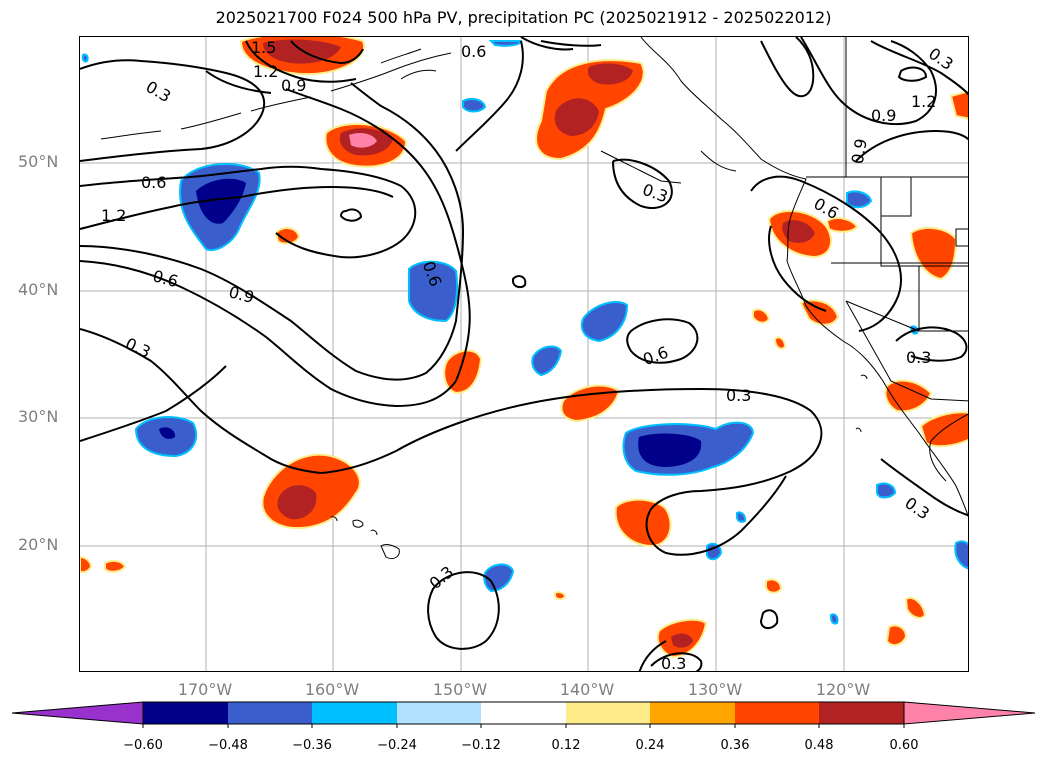 The width and height of the screenshot is (1047, 765). What do you see at coordinates (819, 745) in the screenshot?
I see `colorbar-tick-label: 0.48` at bounding box center [819, 745].